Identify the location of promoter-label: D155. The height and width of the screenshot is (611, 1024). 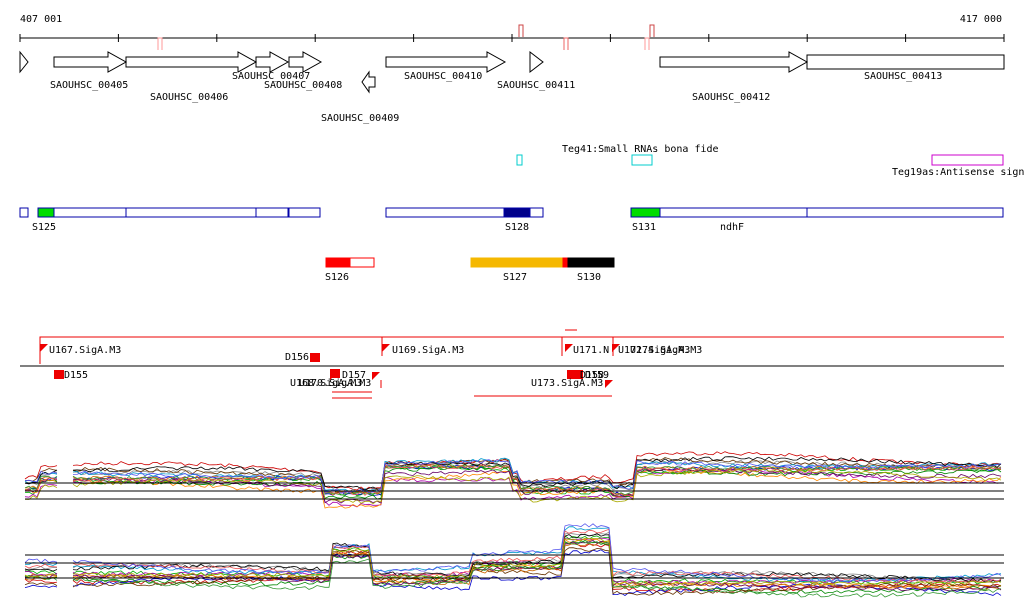
(76, 375).